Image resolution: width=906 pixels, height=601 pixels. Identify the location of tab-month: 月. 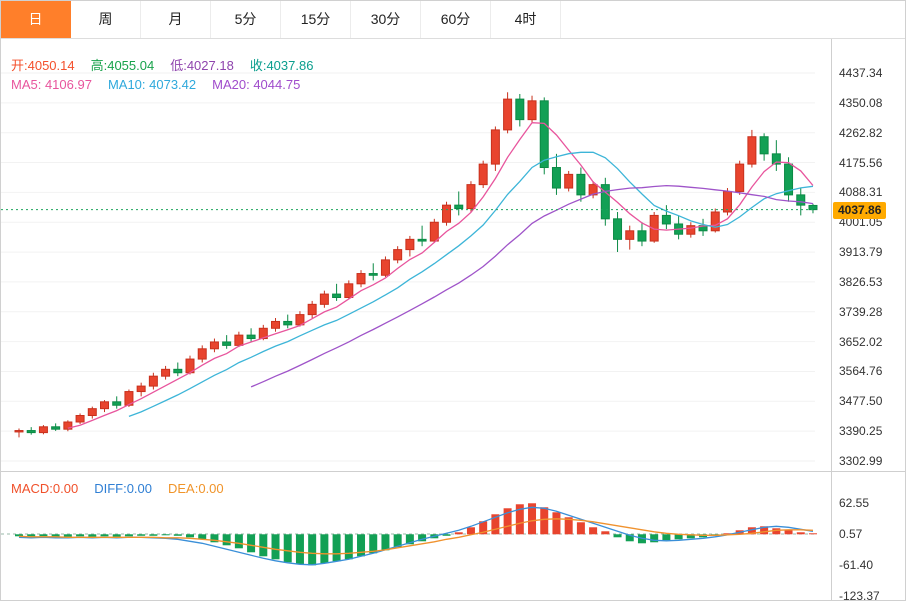
(176, 19).